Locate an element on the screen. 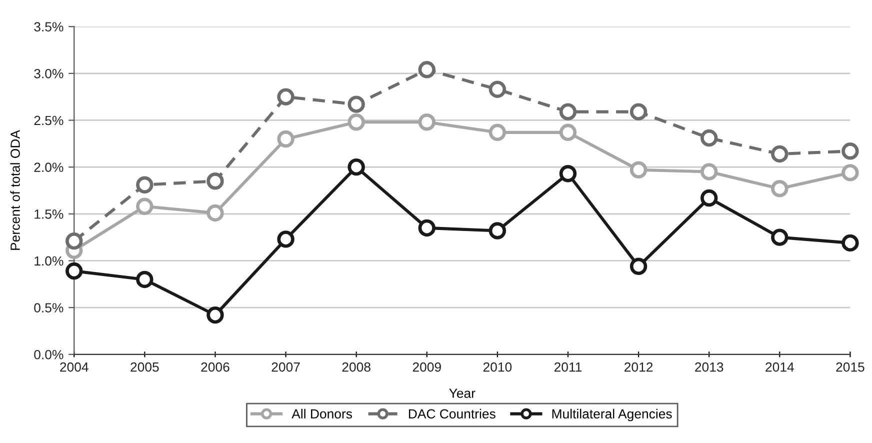 This screenshot has width=872, height=443. legend-label: Multilateral Agencies is located at coordinates (612, 415).